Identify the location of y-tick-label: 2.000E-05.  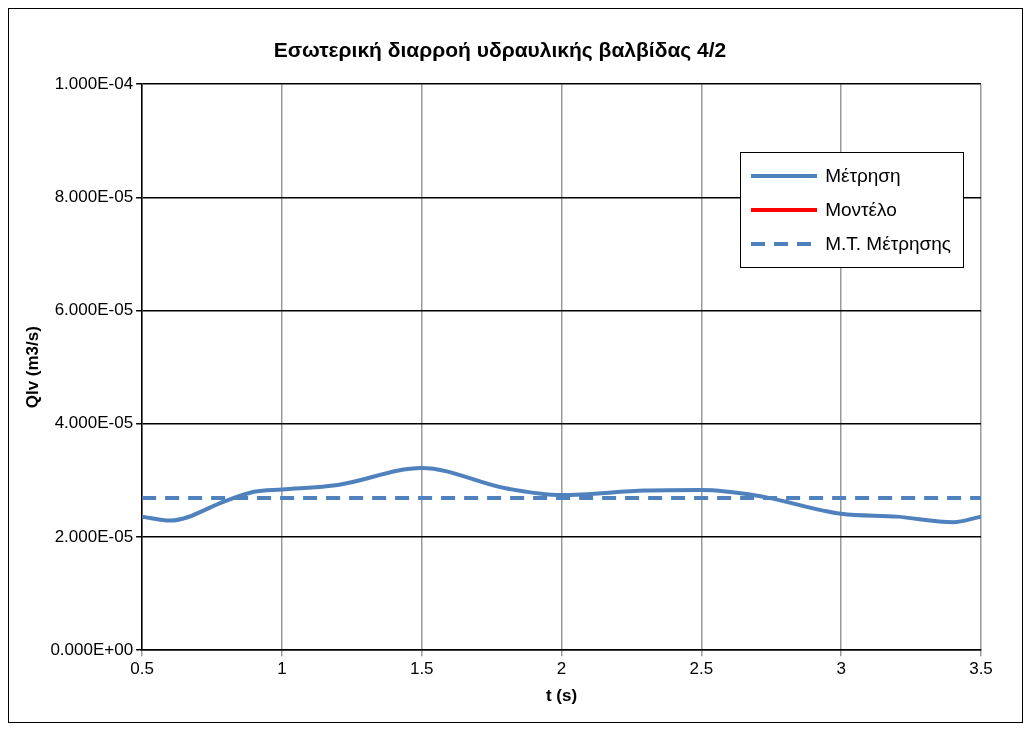
(94, 536).